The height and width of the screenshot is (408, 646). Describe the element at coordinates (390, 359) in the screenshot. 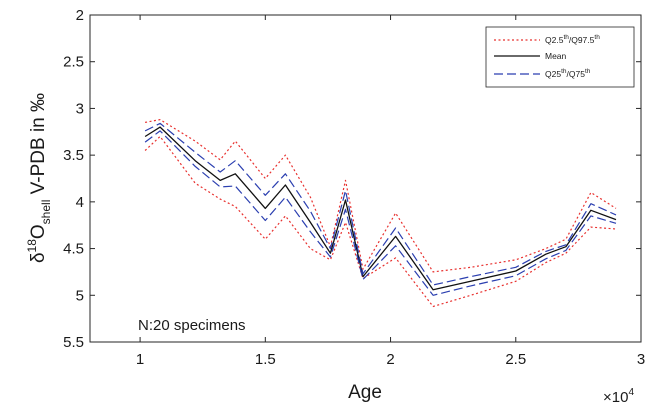

I see `x-tick-label: 2` at that location.